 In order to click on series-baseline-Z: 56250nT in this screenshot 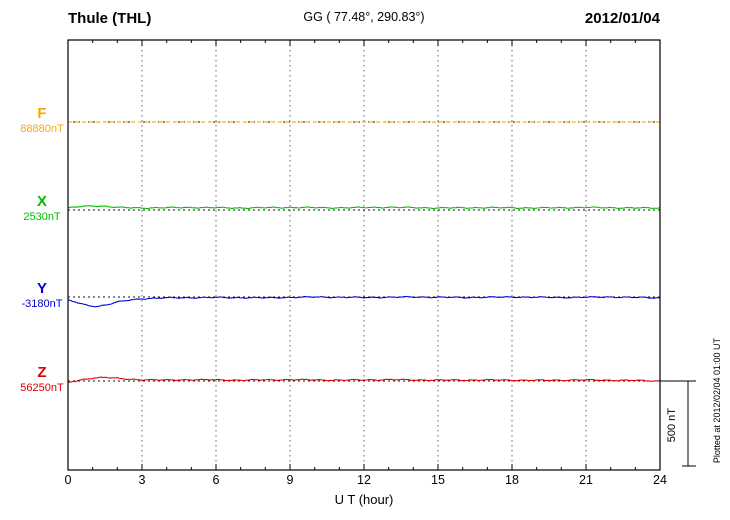, I will do `click(42, 388)`.